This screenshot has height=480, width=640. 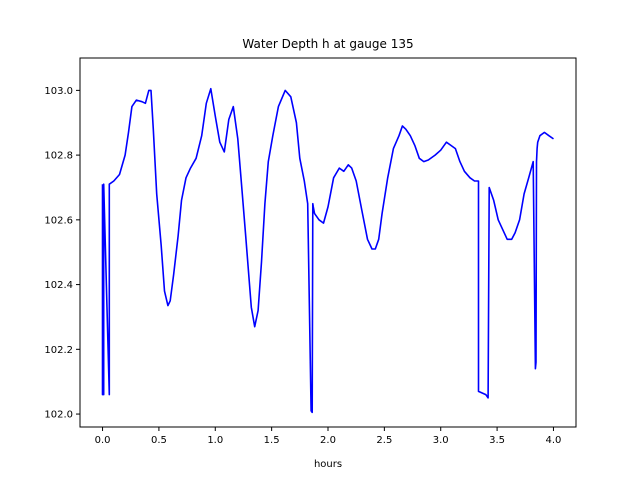 I want to click on x-tick-label: 0.5, so click(x=159, y=440).